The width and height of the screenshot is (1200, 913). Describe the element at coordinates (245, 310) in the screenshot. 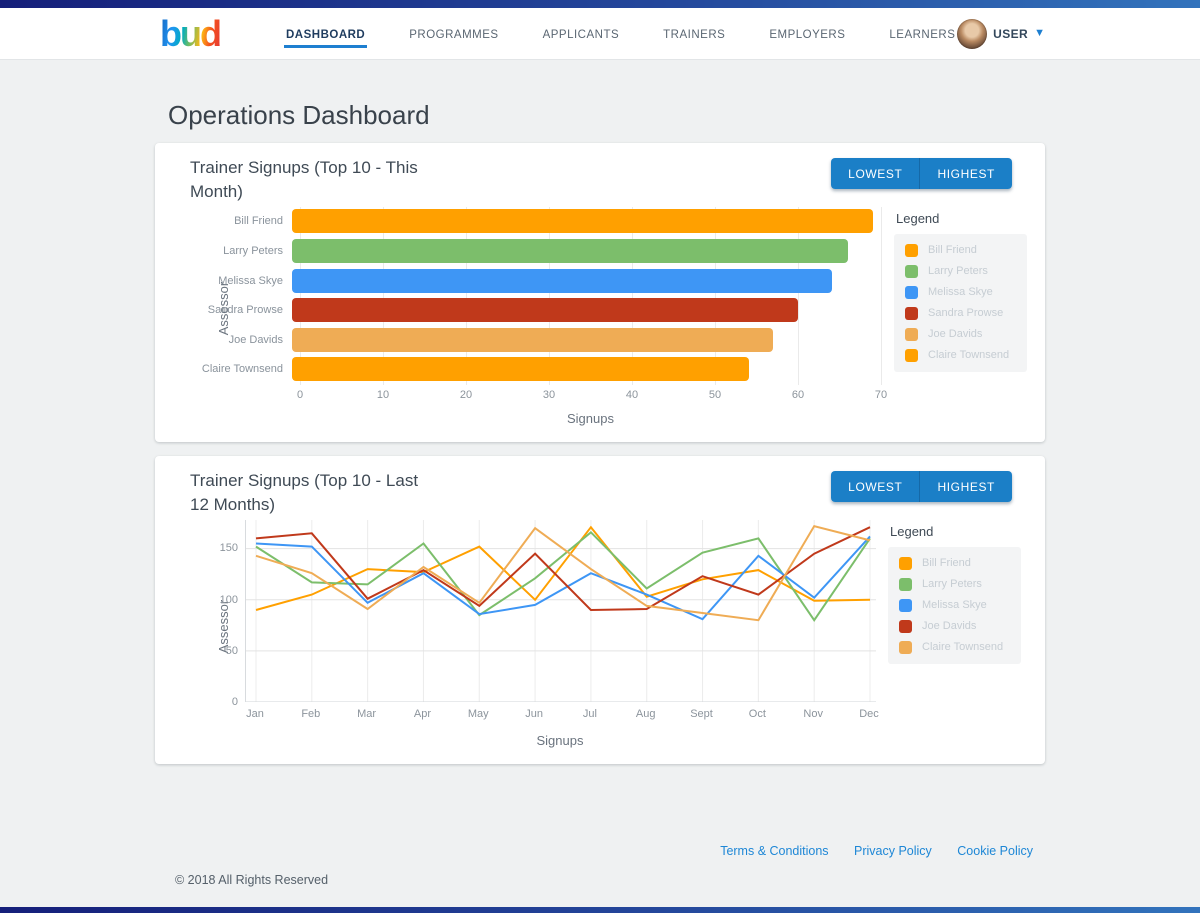

I see `bar-category-label: Sandra Prowse` at that location.